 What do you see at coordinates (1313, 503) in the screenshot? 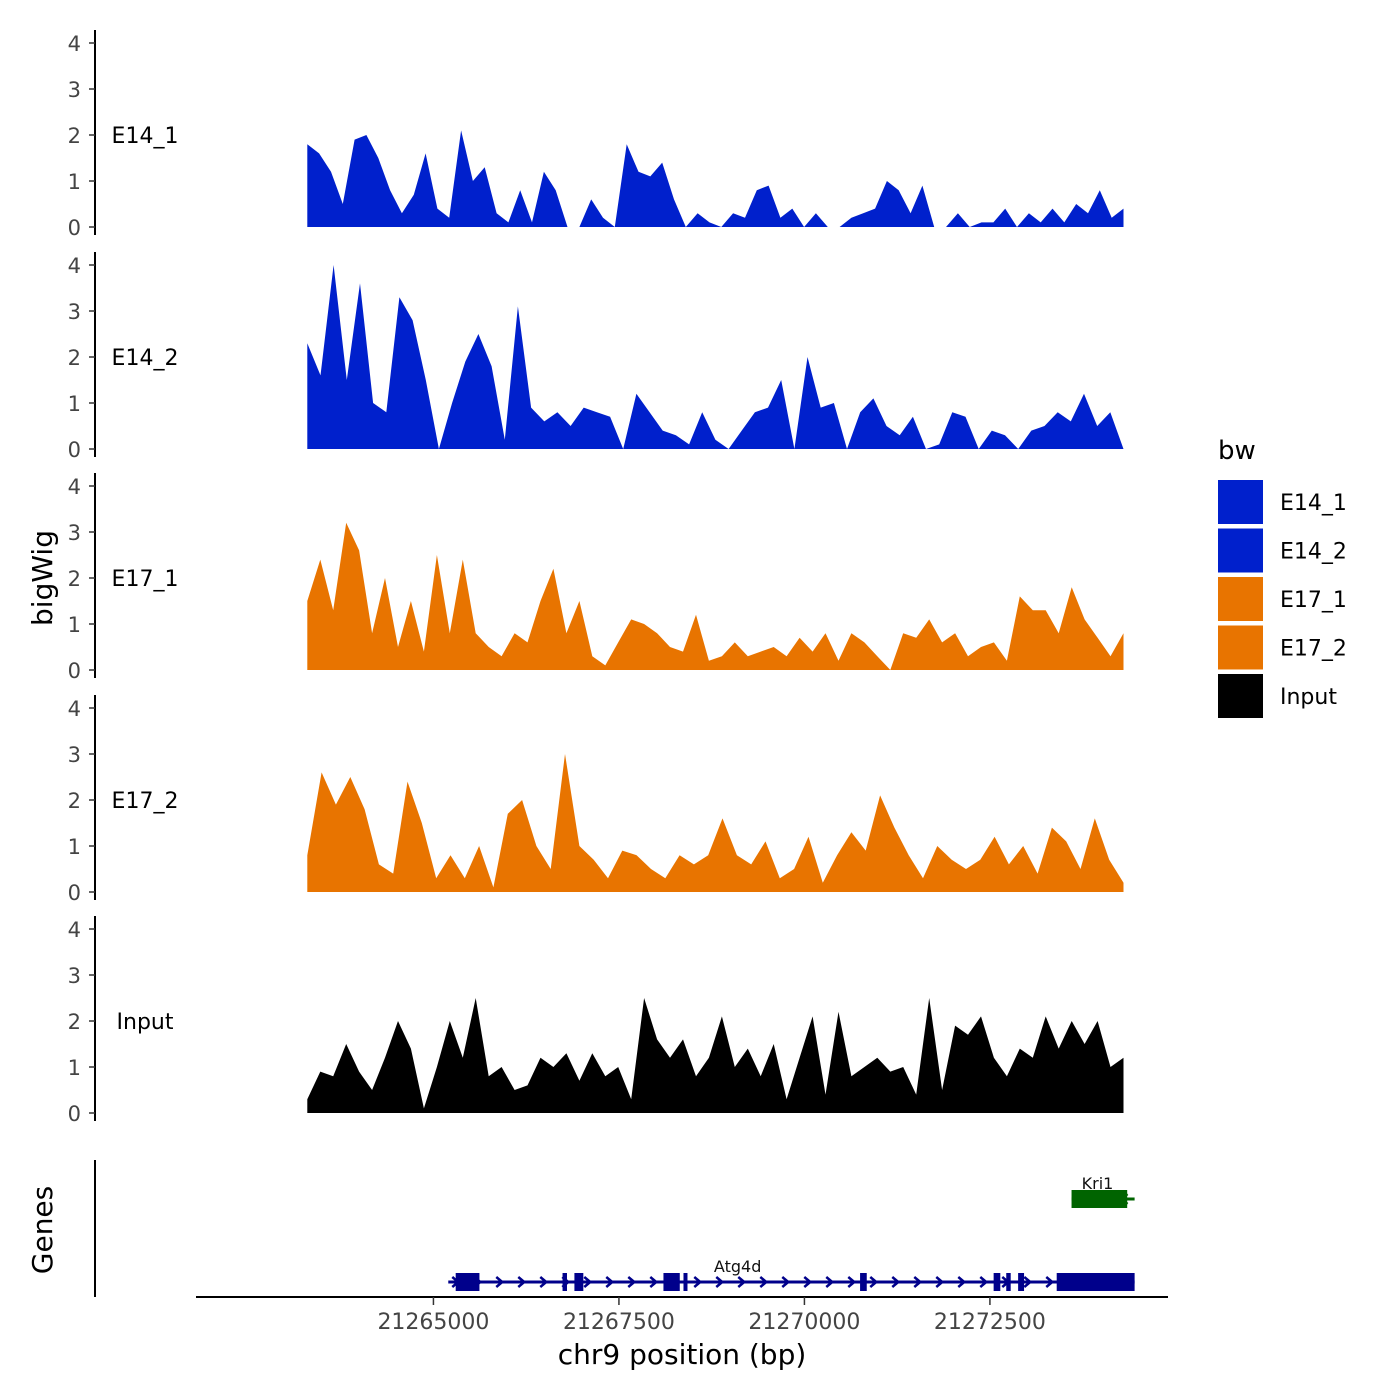
I see `legend-label: E14_1` at bounding box center [1313, 503].